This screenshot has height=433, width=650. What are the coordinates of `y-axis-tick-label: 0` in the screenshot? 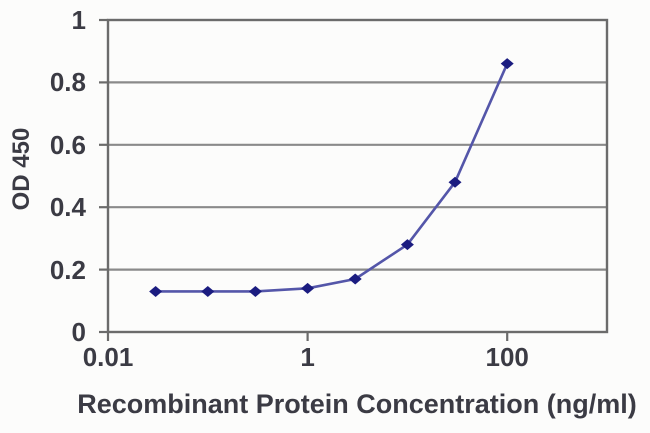 It's located at (78, 332).